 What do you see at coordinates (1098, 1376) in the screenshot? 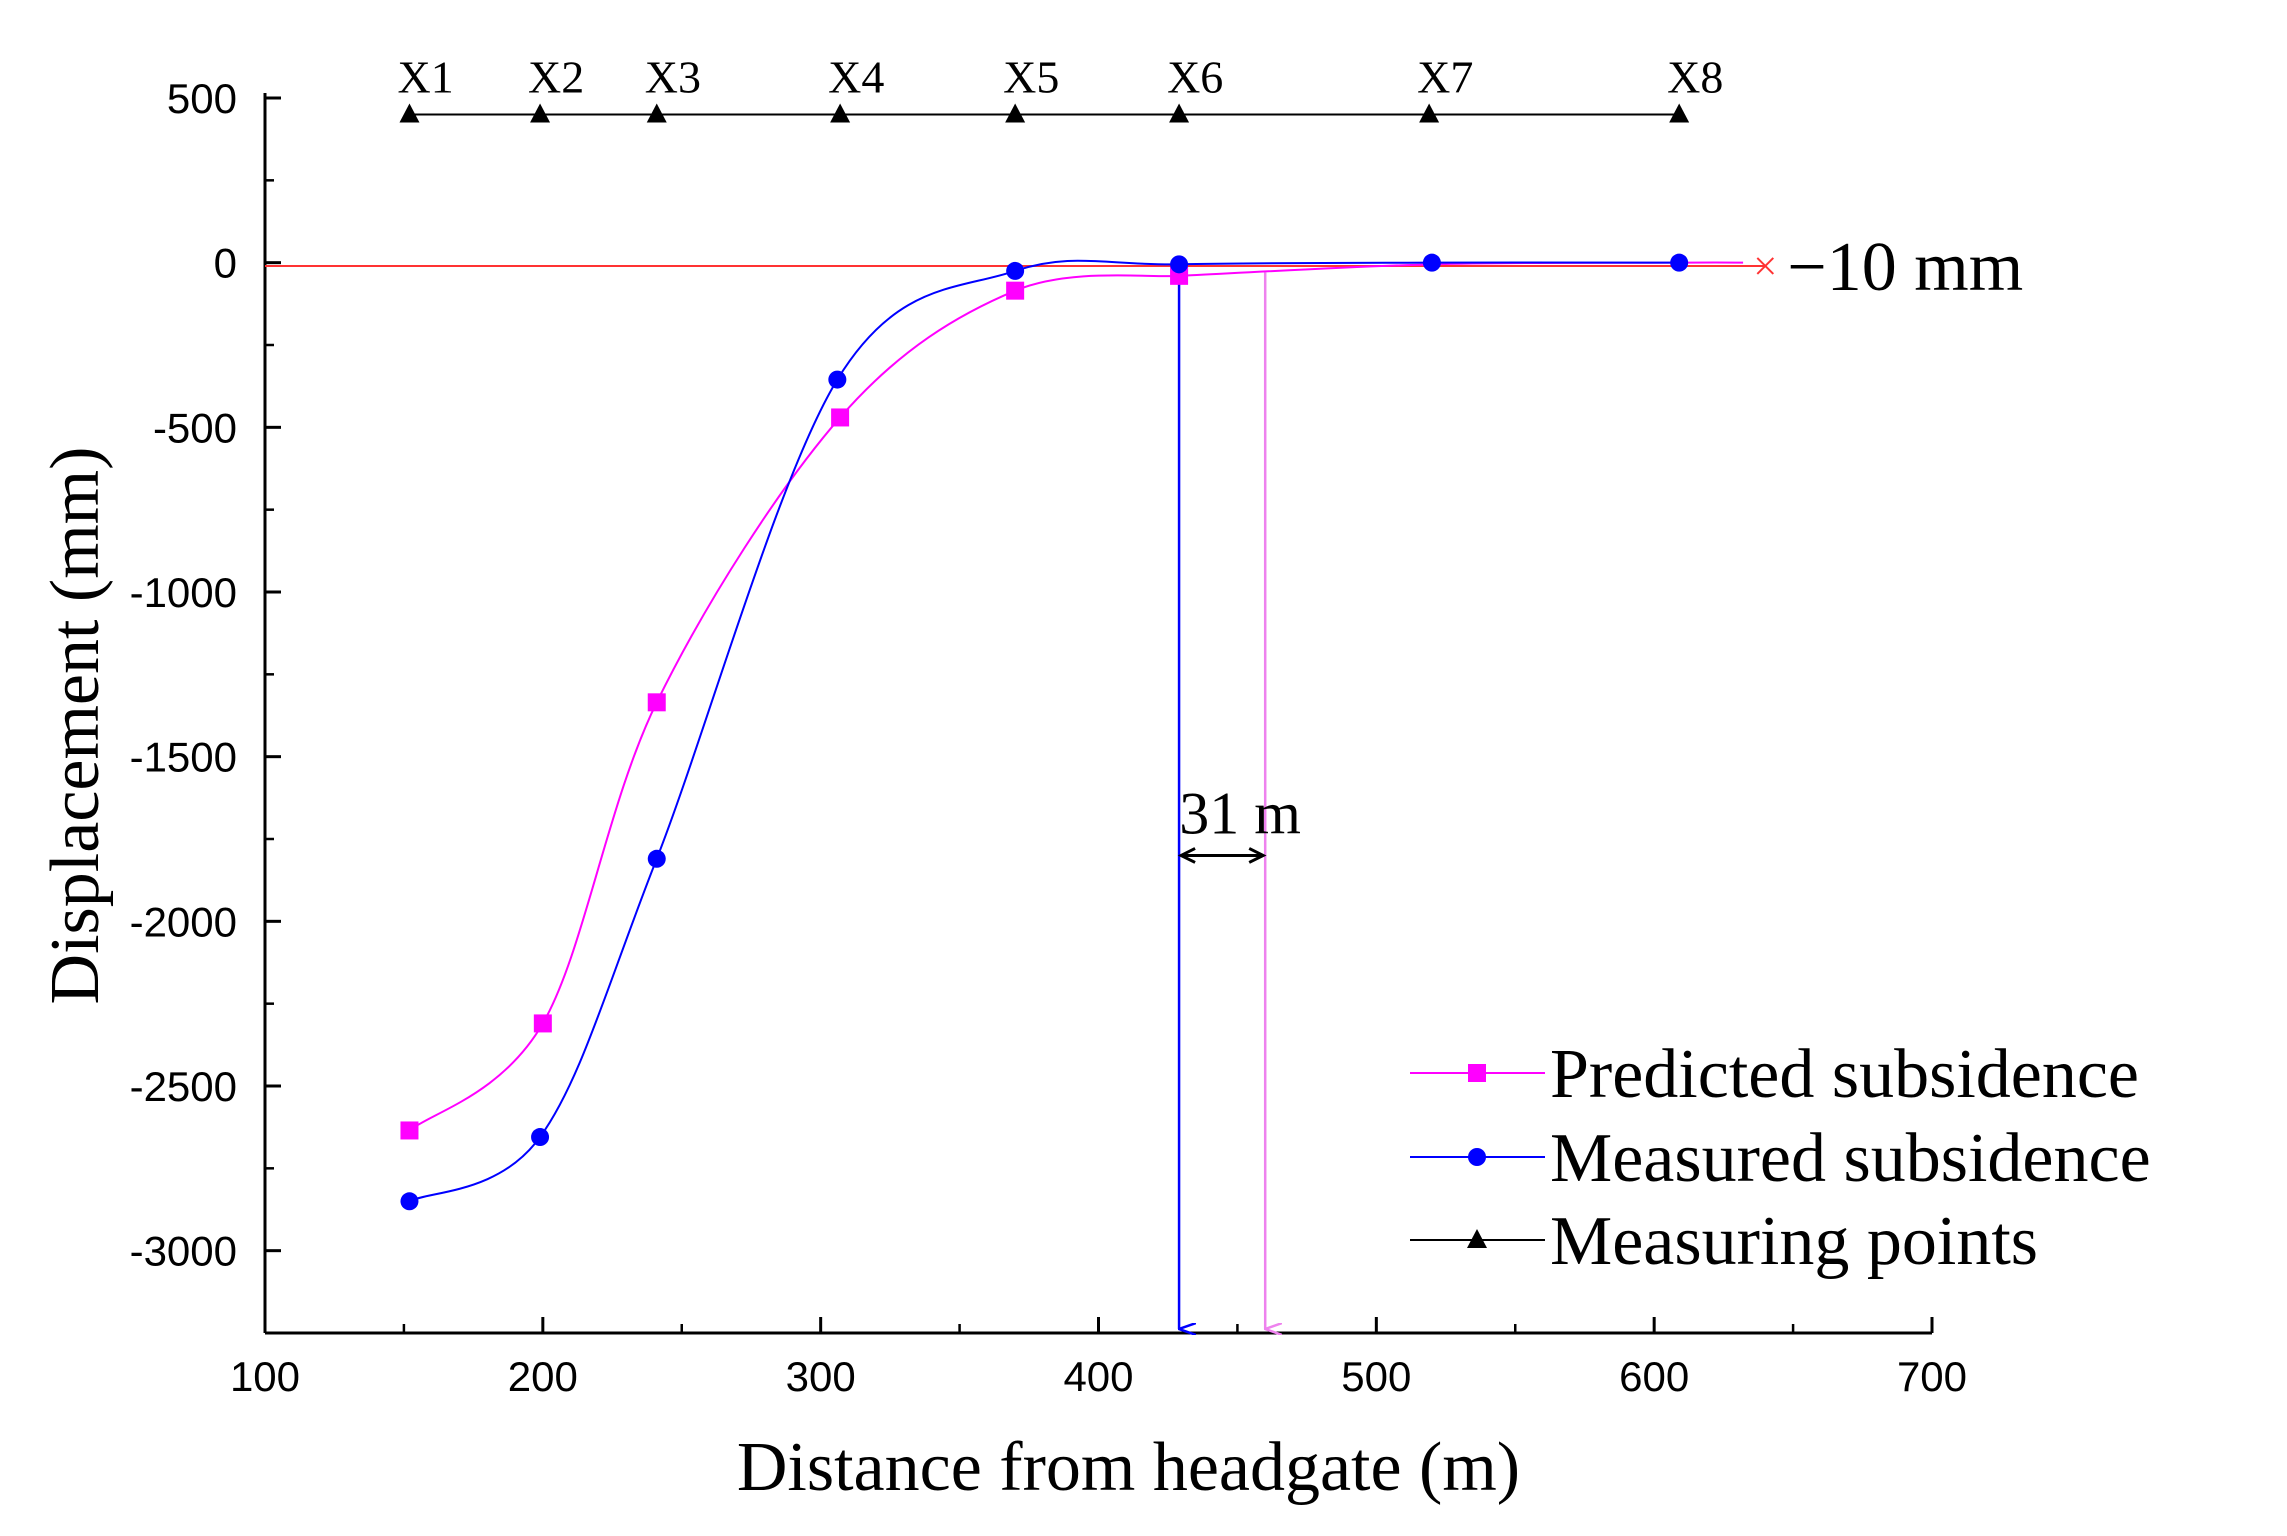
I see `x-tick-label: 400` at bounding box center [1098, 1376].